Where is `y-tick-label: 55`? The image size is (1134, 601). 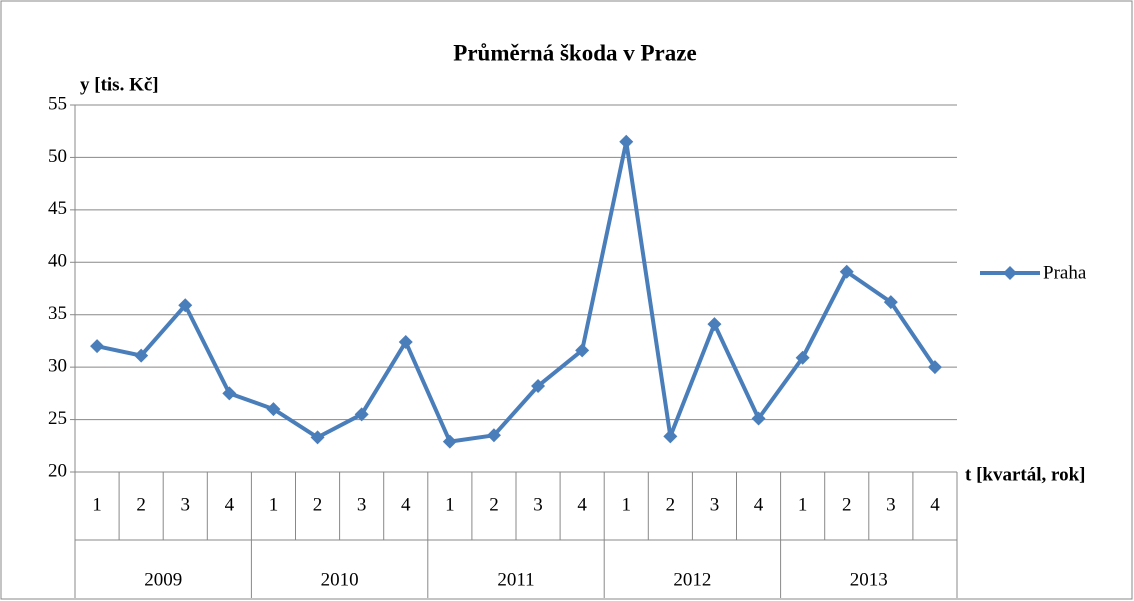 y-tick-label: 55 is located at coordinates (57, 103).